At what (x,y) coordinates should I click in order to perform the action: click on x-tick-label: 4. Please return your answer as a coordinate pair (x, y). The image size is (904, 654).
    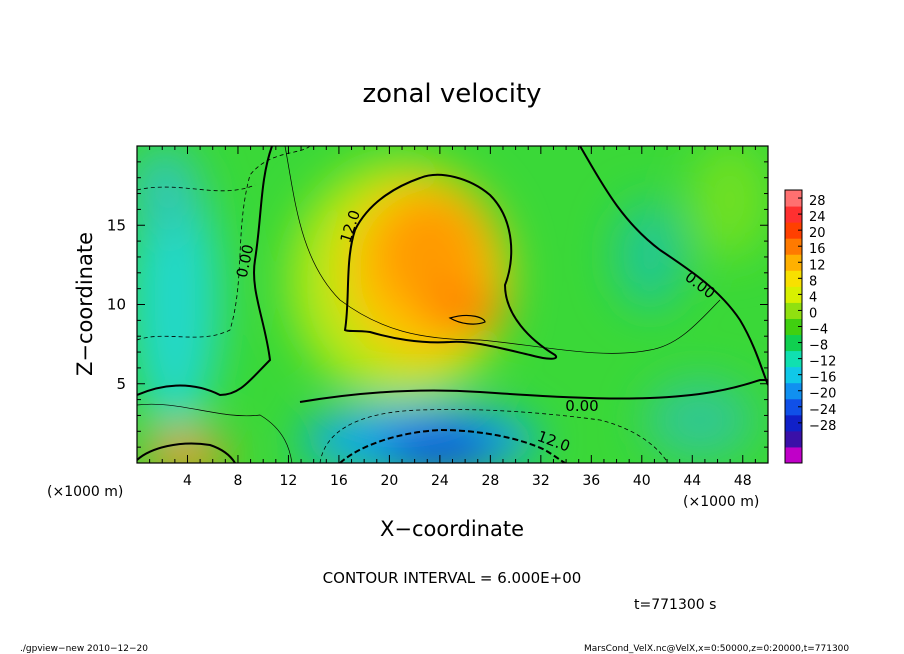
    Looking at the image, I should click on (187, 481).